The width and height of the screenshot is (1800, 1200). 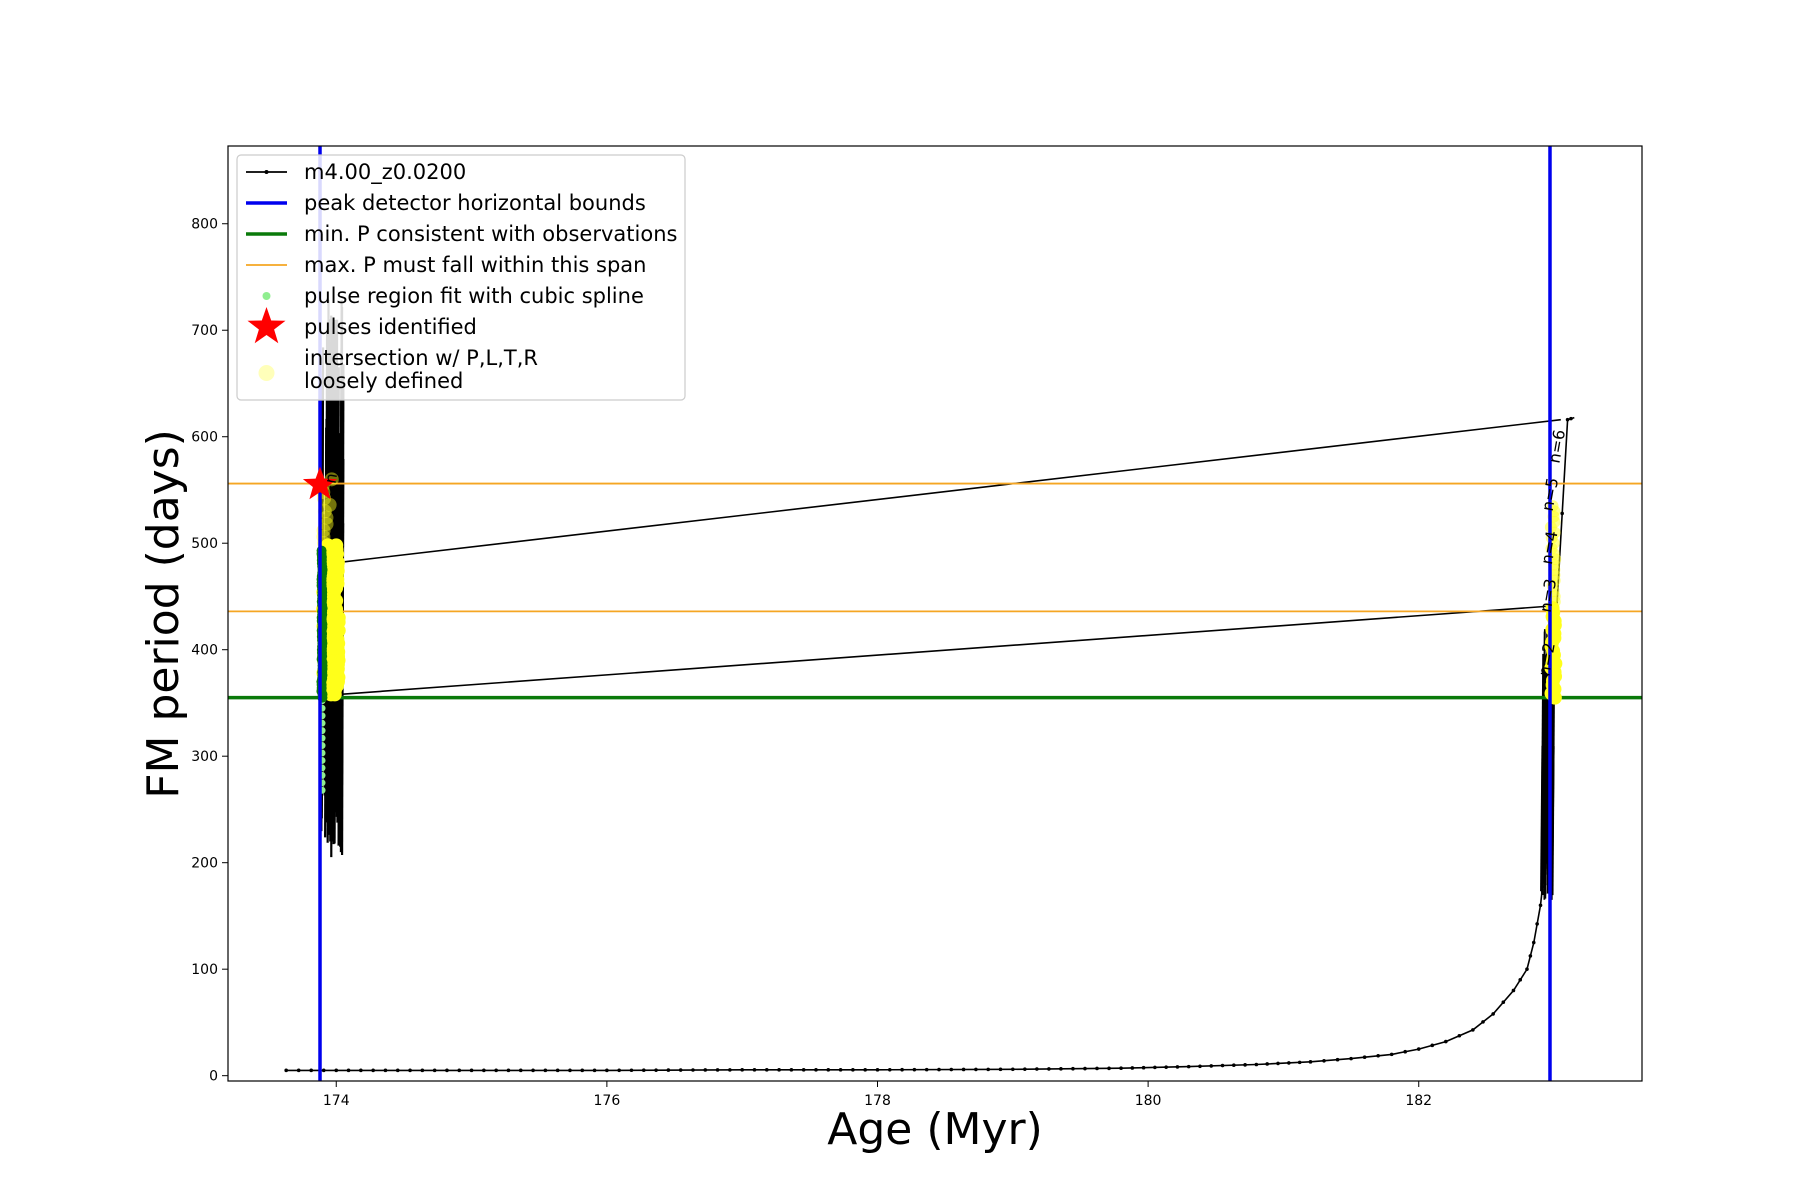 What do you see at coordinates (204, 225) in the screenshot?
I see `y-tick-label: 800` at bounding box center [204, 225].